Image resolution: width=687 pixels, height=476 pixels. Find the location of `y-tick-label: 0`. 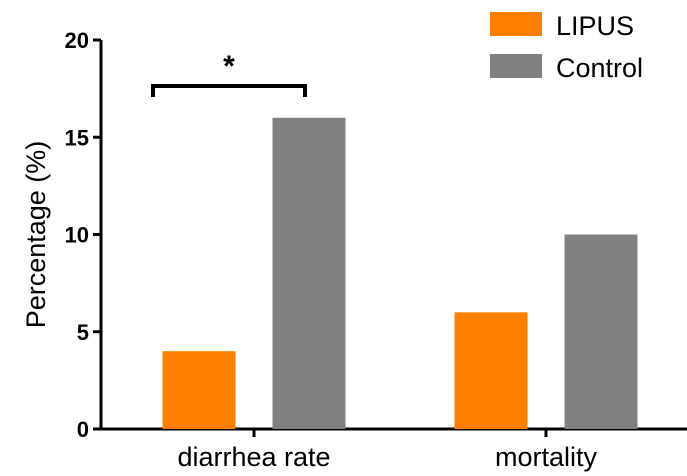

y-tick-label: 0 is located at coordinates (83, 429).